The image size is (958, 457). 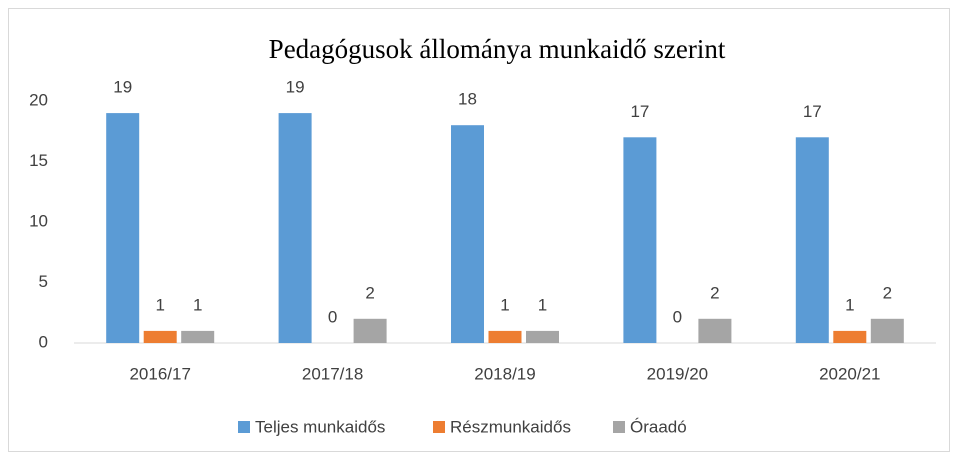 What do you see at coordinates (658, 426) in the screenshot?
I see `legend-label: Óraadó` at bounding box center [658, 426].